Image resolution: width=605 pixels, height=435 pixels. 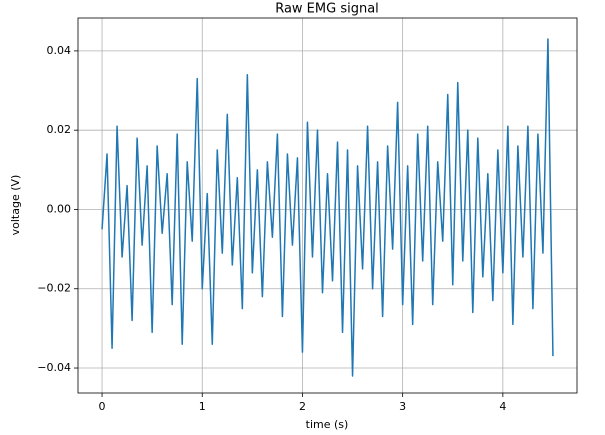 I want to click on x-tick-label: 2, so click(x=302, y=406).